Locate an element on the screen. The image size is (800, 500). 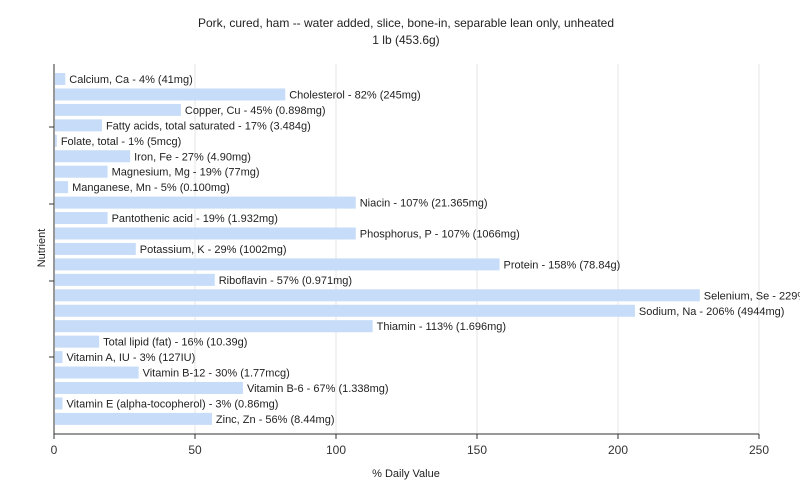
bar-label-18: Vitamin A, IU - 3% (127IU) is located at coordinates (130, 358).